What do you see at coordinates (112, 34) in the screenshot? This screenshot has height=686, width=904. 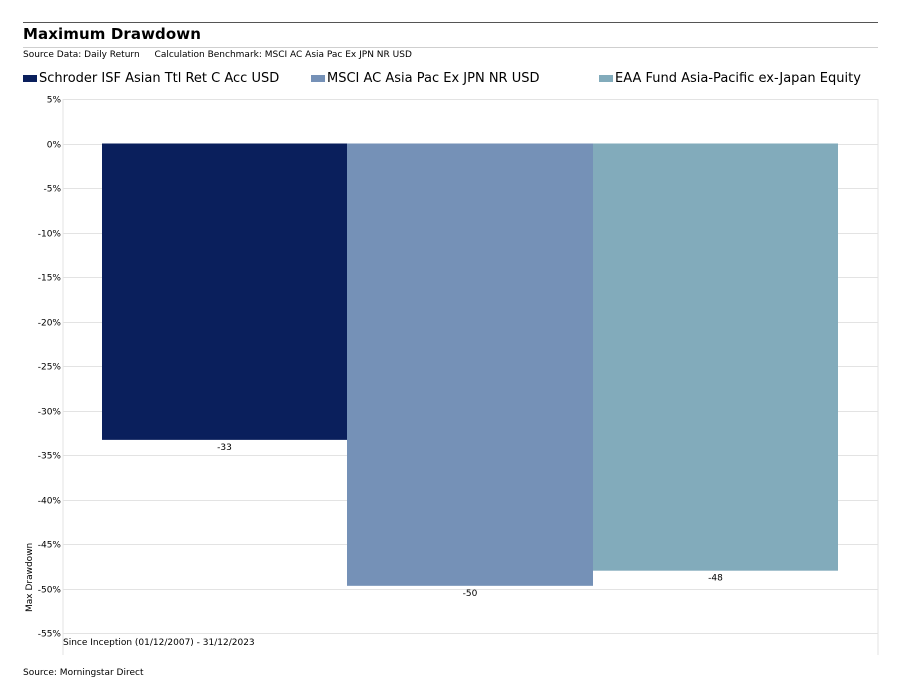 I see `chart-title: Maximum Drawdown` at bounding box center [112, 34].